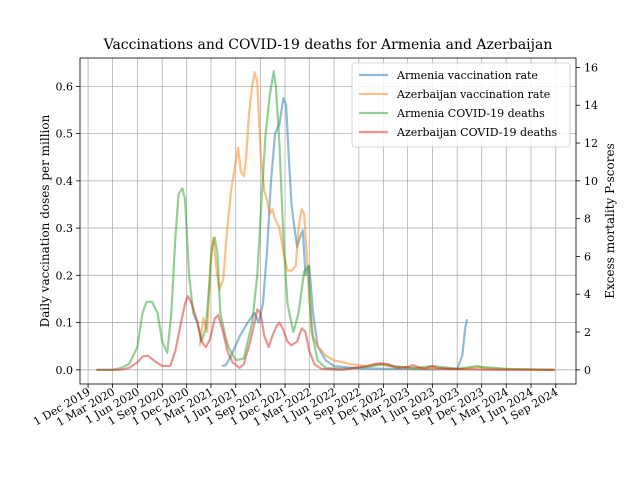 This screenshot has width=640, height=480. What do you see at coordinates (587, 294) in the screenshot?
I see `right-y-tick-label: 4` at bounding box center [587, 294].